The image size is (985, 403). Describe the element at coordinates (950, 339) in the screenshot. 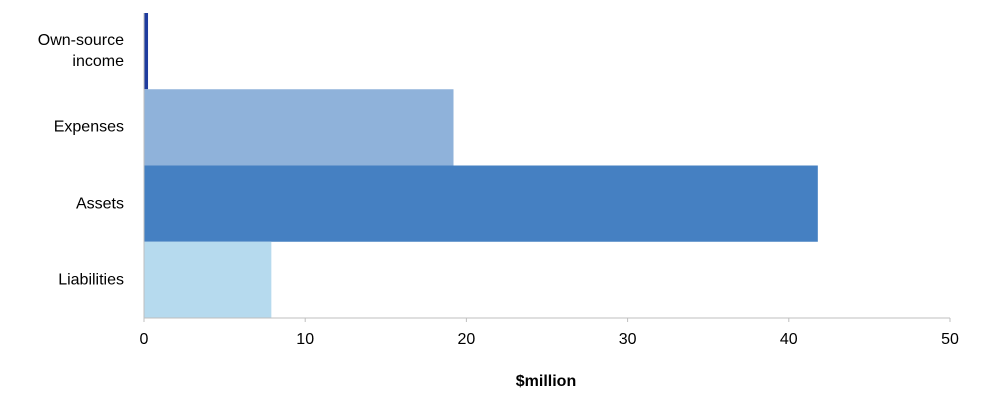

I see `x-tick-label: 50` at that location.